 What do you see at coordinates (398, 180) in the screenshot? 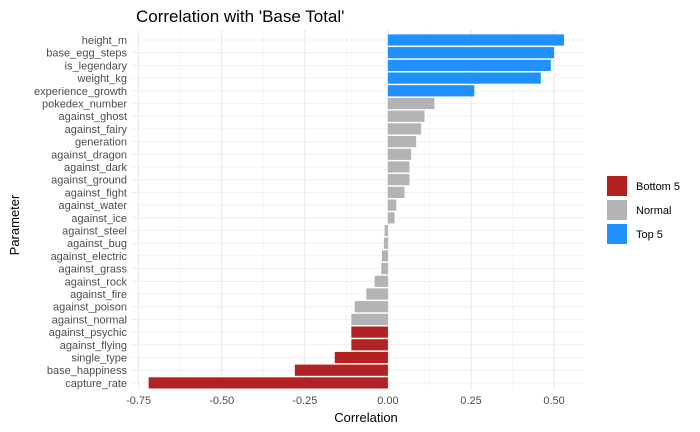
I see `bar-against-ground` at bounding box center [398, 180].